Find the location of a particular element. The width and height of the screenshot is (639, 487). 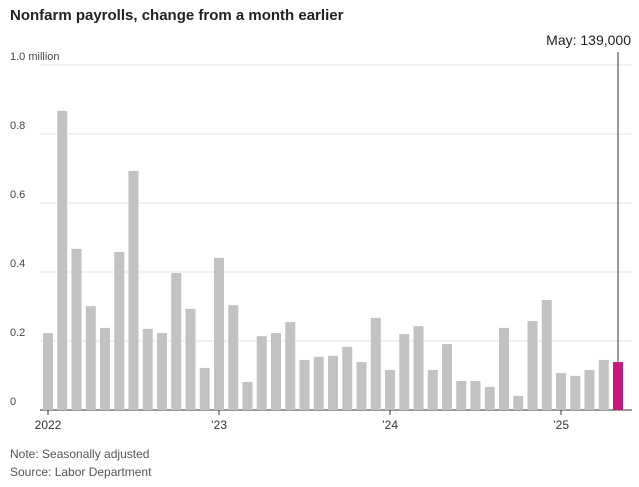

annotation: May: 139,000 is located at coordinates (588, 40).